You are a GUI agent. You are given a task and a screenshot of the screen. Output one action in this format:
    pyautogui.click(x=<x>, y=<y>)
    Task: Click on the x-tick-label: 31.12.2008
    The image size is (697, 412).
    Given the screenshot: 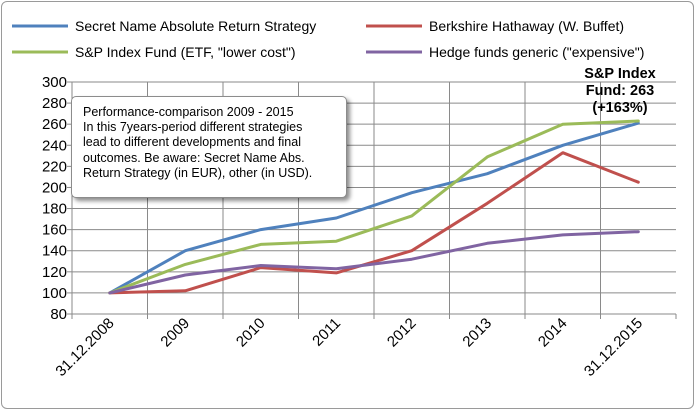 What is the action you would take?
    pyautogui.click(x=84, y=347)
    